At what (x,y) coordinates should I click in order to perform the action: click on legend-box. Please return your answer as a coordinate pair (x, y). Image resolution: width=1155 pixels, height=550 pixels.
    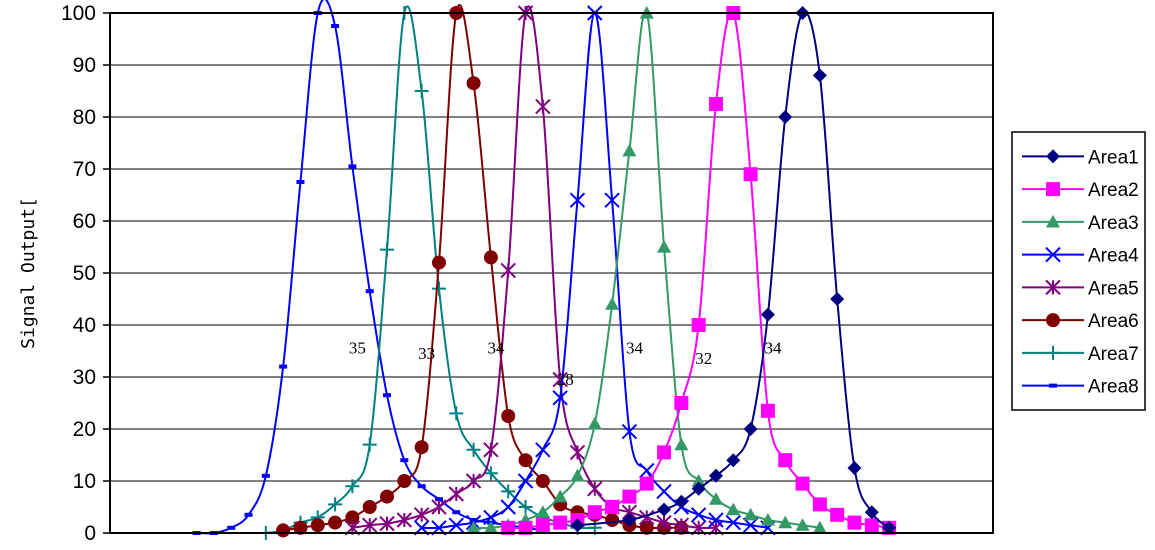
    Looking at the image, I should click on (1078, 271).